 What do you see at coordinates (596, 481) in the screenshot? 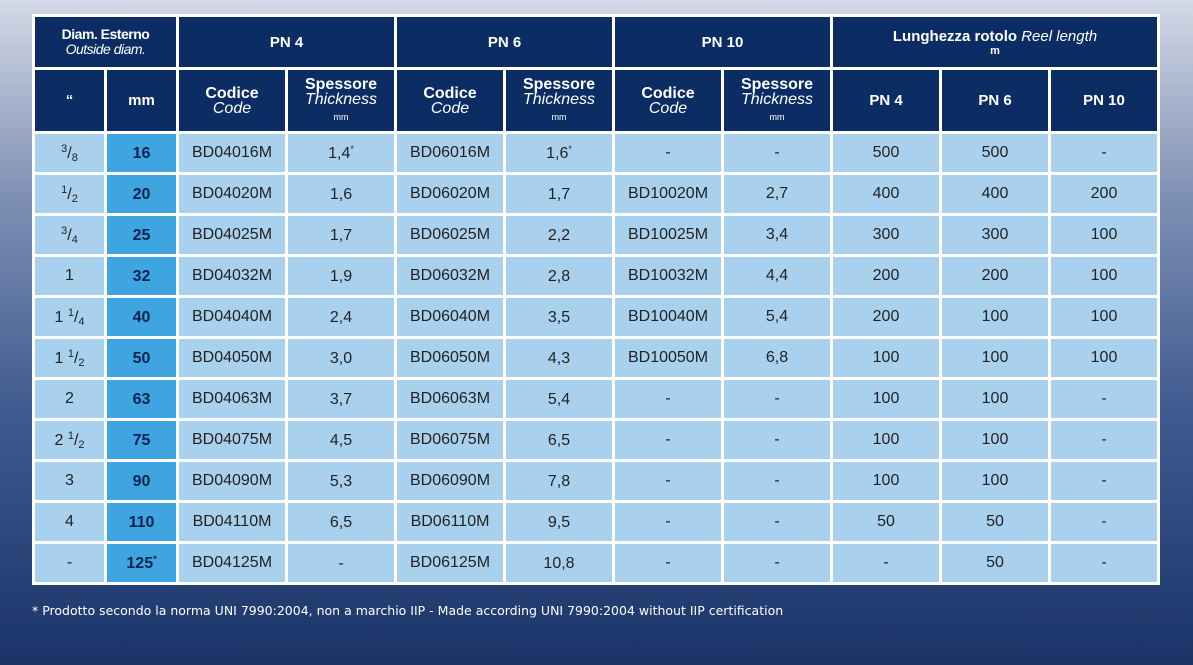
I see `table-row: 3 90 BD04090M 5,3 BD06090M 7,8- -100 100-` at bounding box center [596, 481].